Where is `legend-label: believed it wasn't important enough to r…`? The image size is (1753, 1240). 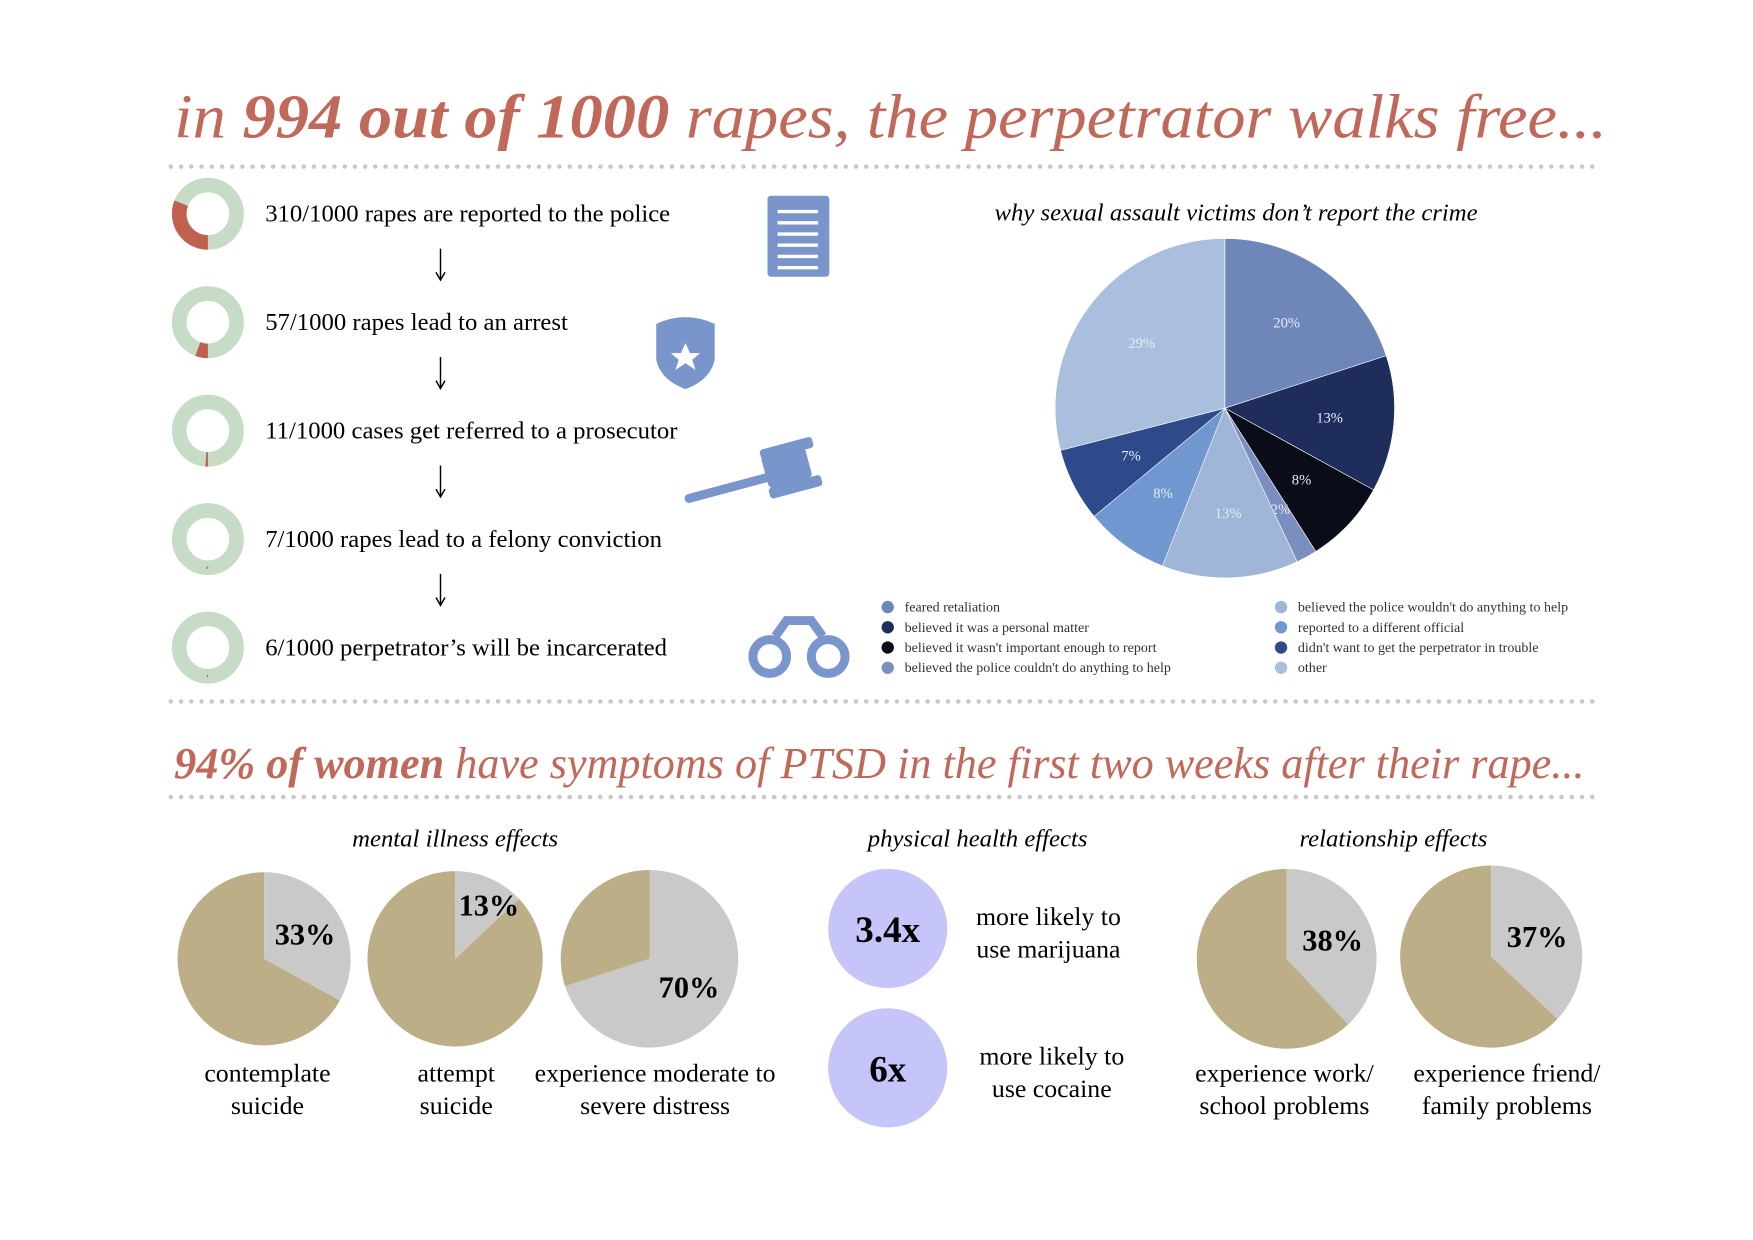
legend-label: believed it wasn't important enough to r… is located at coordinates (1031, 648).